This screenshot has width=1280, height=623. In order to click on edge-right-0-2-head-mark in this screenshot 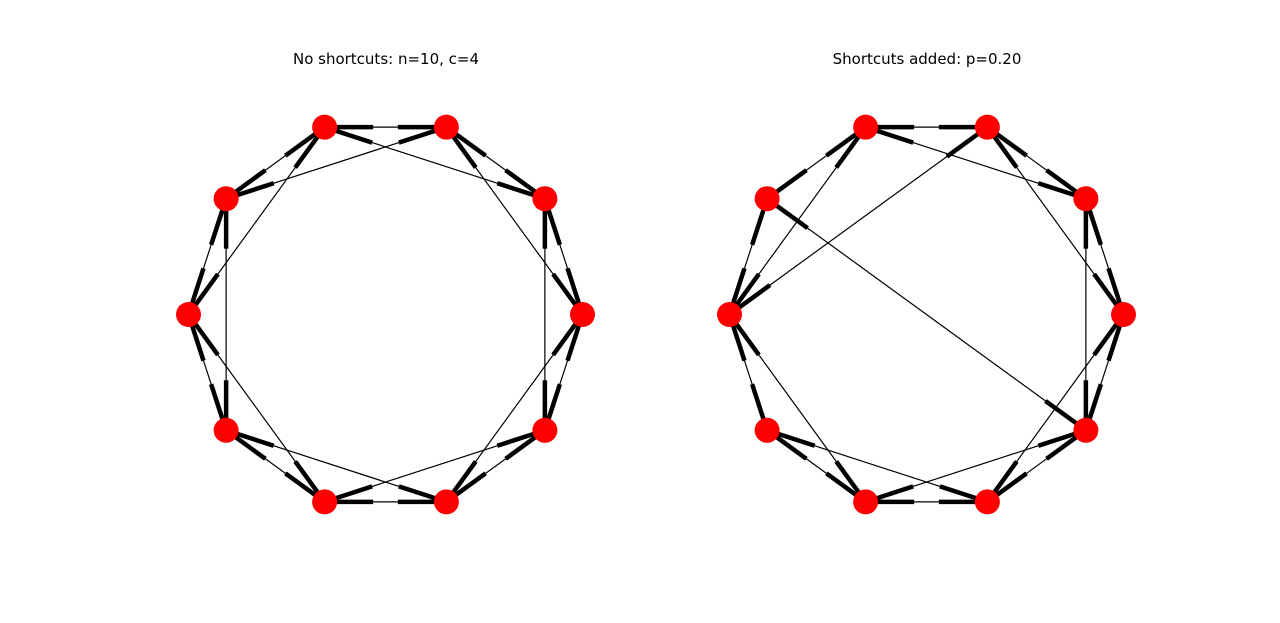, I will do `click(1005, 152)`.